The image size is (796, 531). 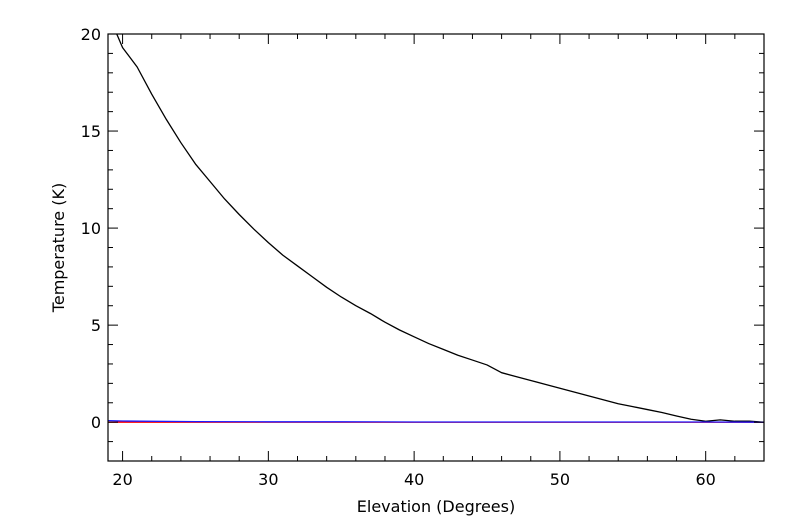 I want to click on x-tick-label: 40, so click(x=414, y=479).